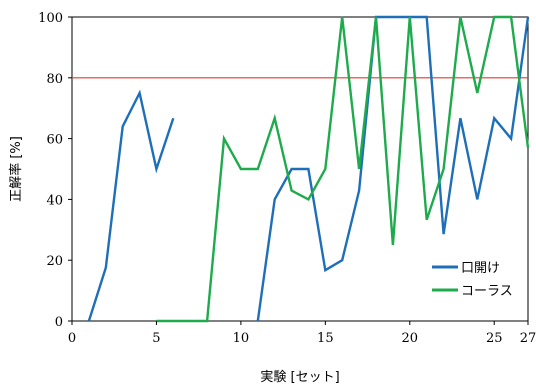 Image resolution: width=536 pixels, height=387 pixels. What do you see at coordinates (241, 338) in the screenshot?
I see `x-tick-label: 10` at bounding box center [241, 338].